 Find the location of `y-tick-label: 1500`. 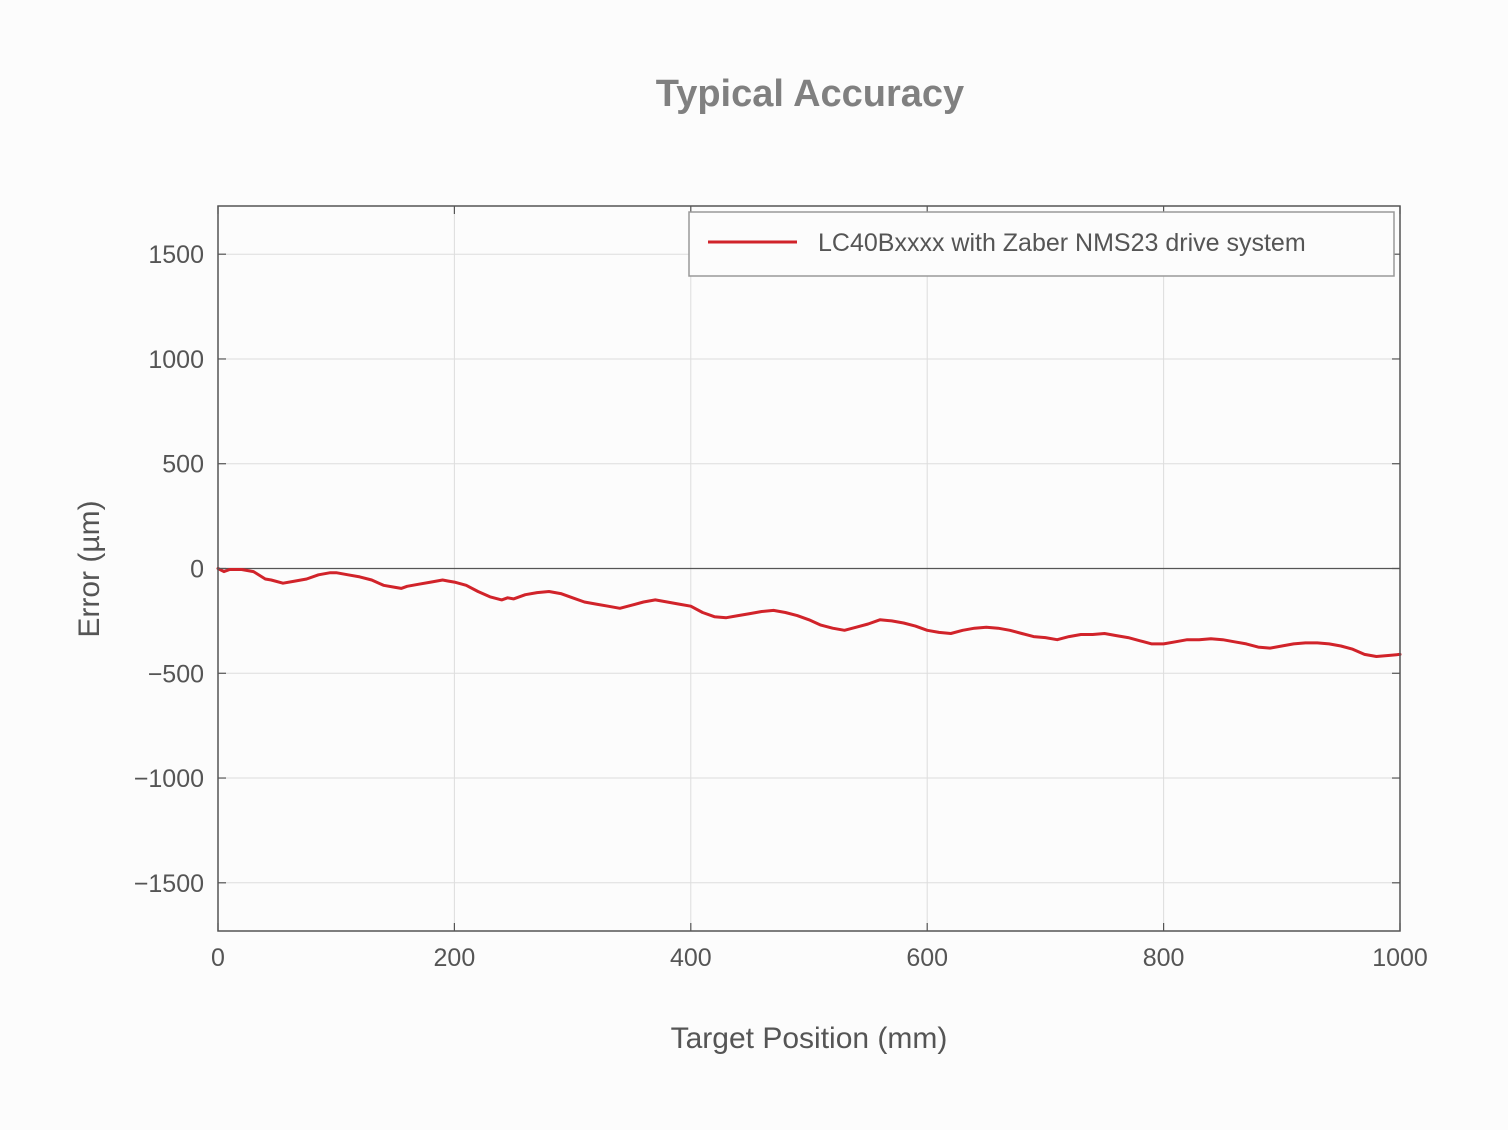

y-tick-label: 1500 is located at coordinates (176, 255).